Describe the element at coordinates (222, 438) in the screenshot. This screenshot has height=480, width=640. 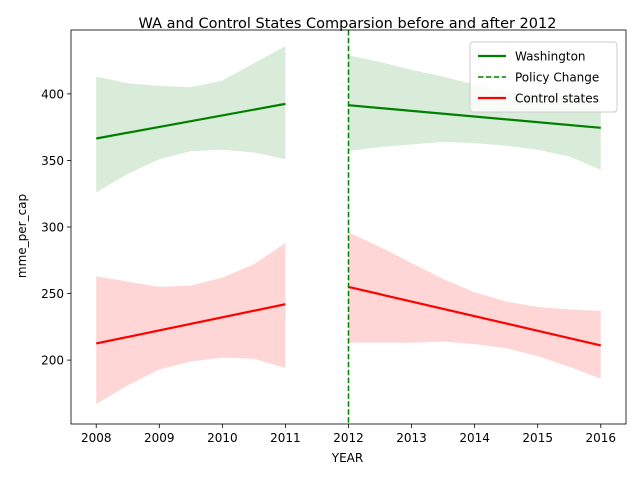
I see `x-tick-label: 2010` at that location.